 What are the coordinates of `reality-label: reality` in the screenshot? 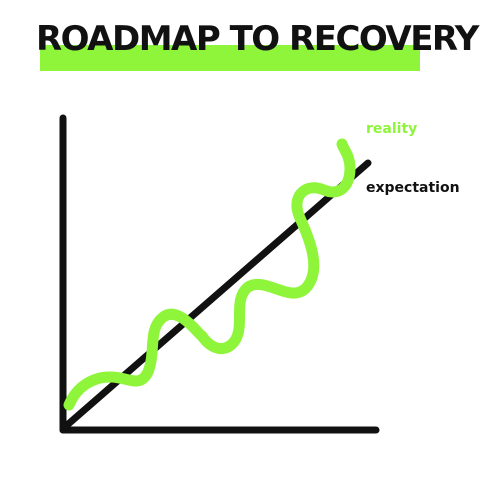 It's located at (392, 129).